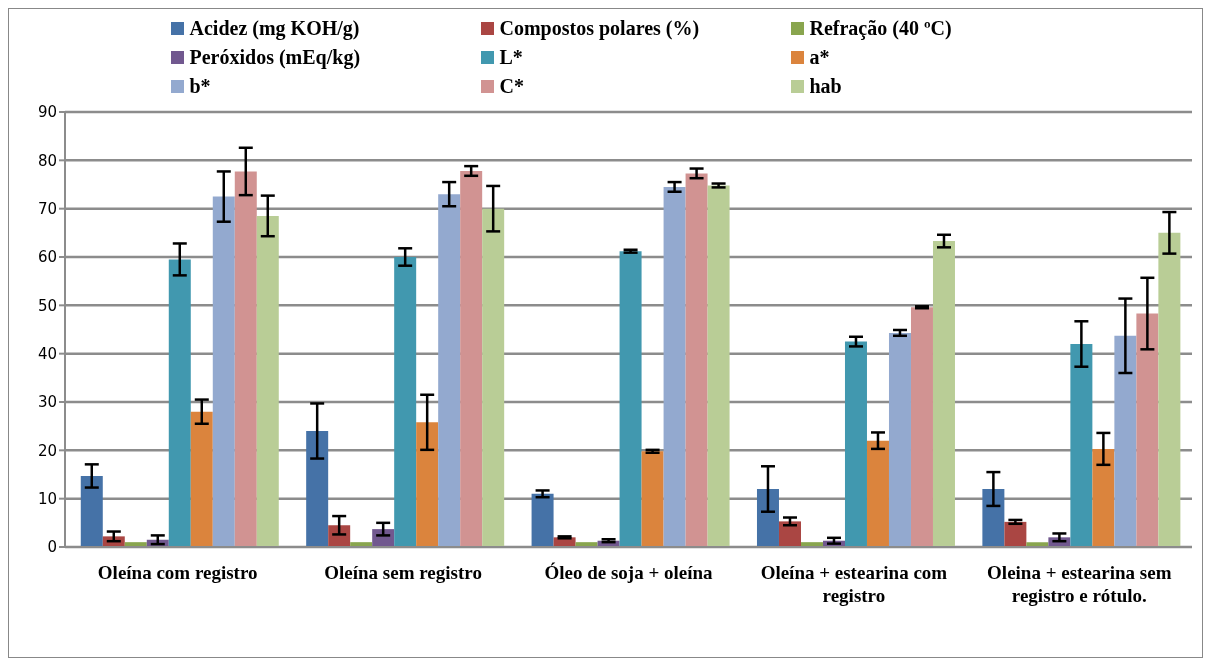  What do you see at coordinates (275, 57) in the screenshot?
I see `legend-label: Peróxidos (mEq/kg)` at bounding box center [275, 57].